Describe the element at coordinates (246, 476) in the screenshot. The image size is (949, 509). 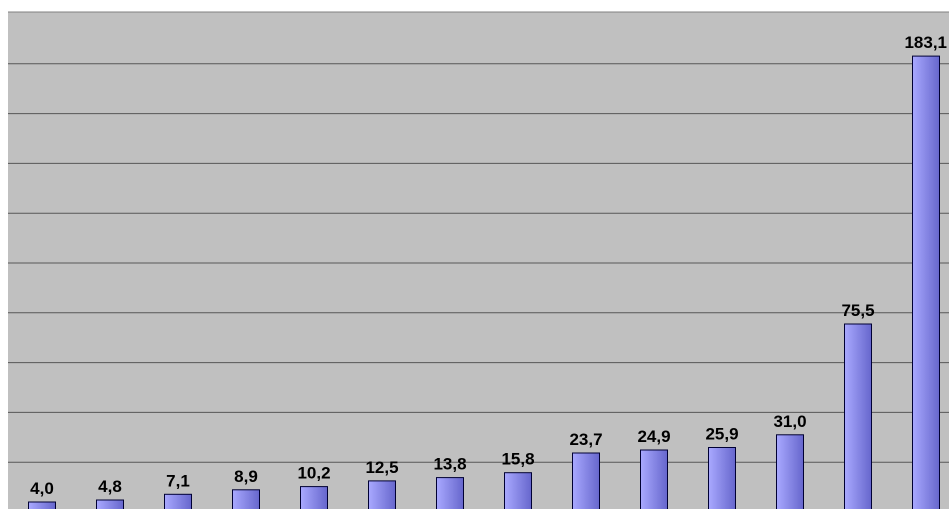
I see `data-label: 8,9` at that location.